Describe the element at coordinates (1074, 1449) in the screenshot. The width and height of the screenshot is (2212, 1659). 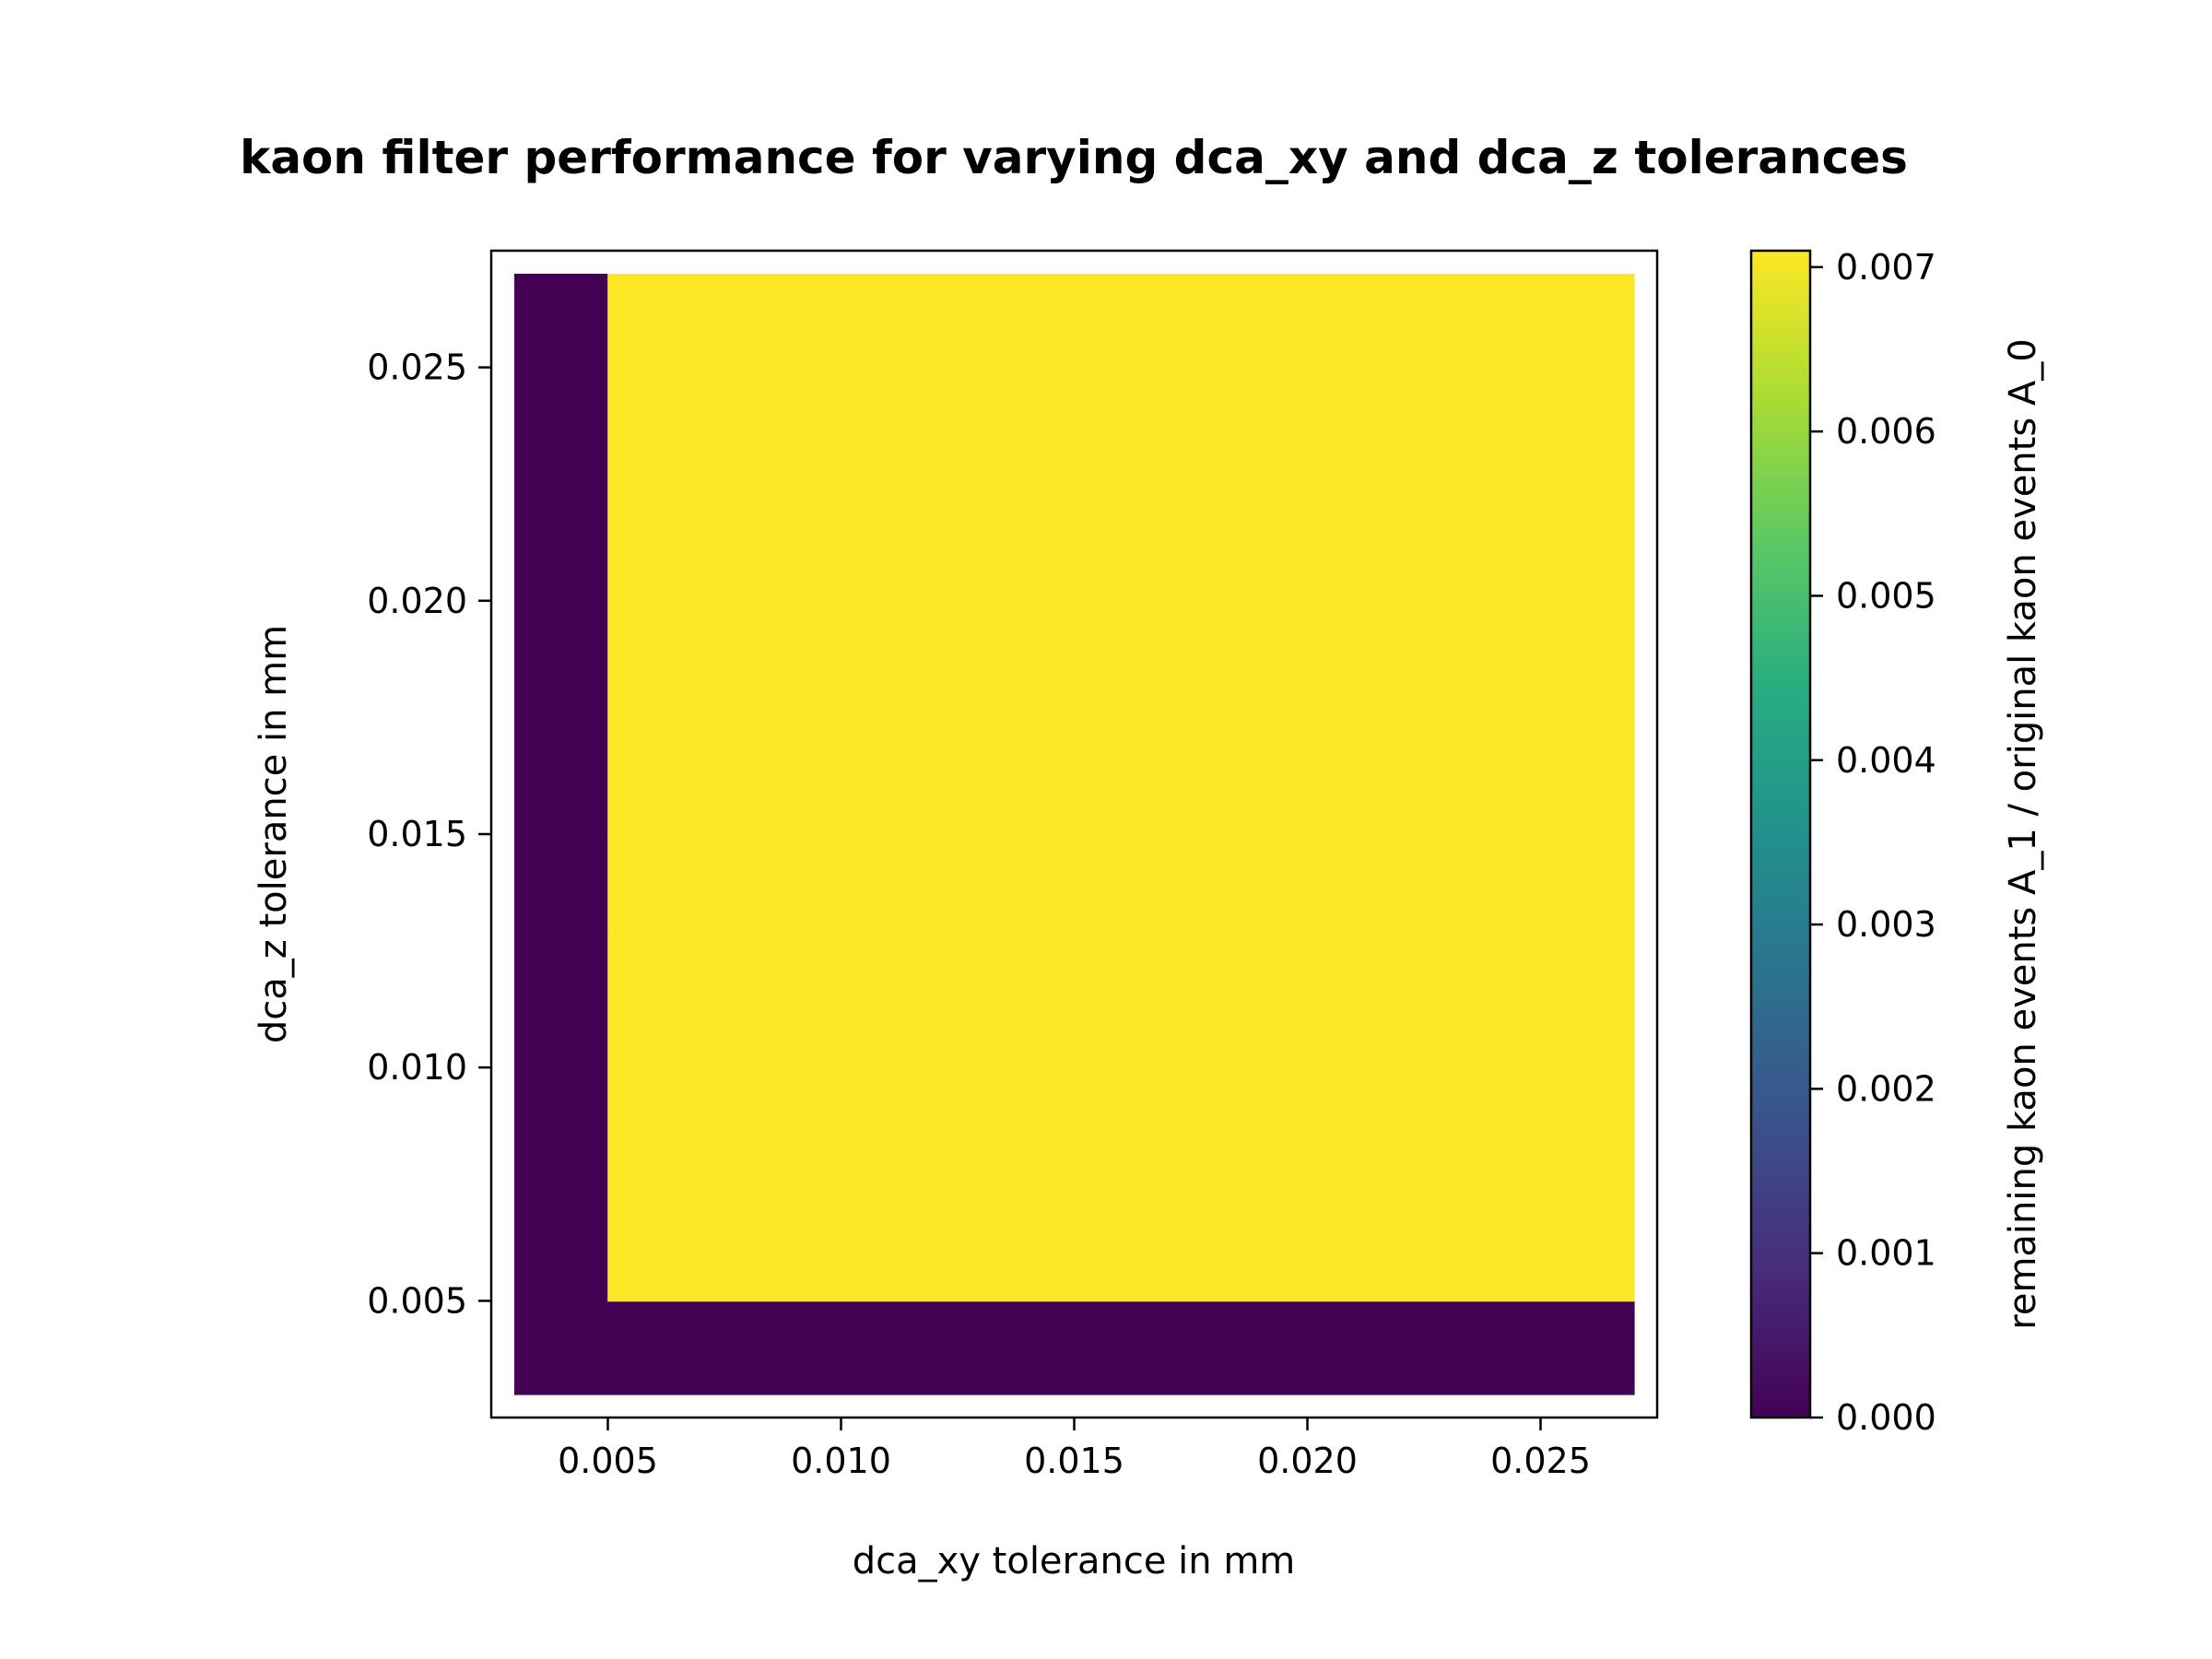
I see `x-axis-ticks: 0.005 0.010 0.015 0.020 0.025` at that location.